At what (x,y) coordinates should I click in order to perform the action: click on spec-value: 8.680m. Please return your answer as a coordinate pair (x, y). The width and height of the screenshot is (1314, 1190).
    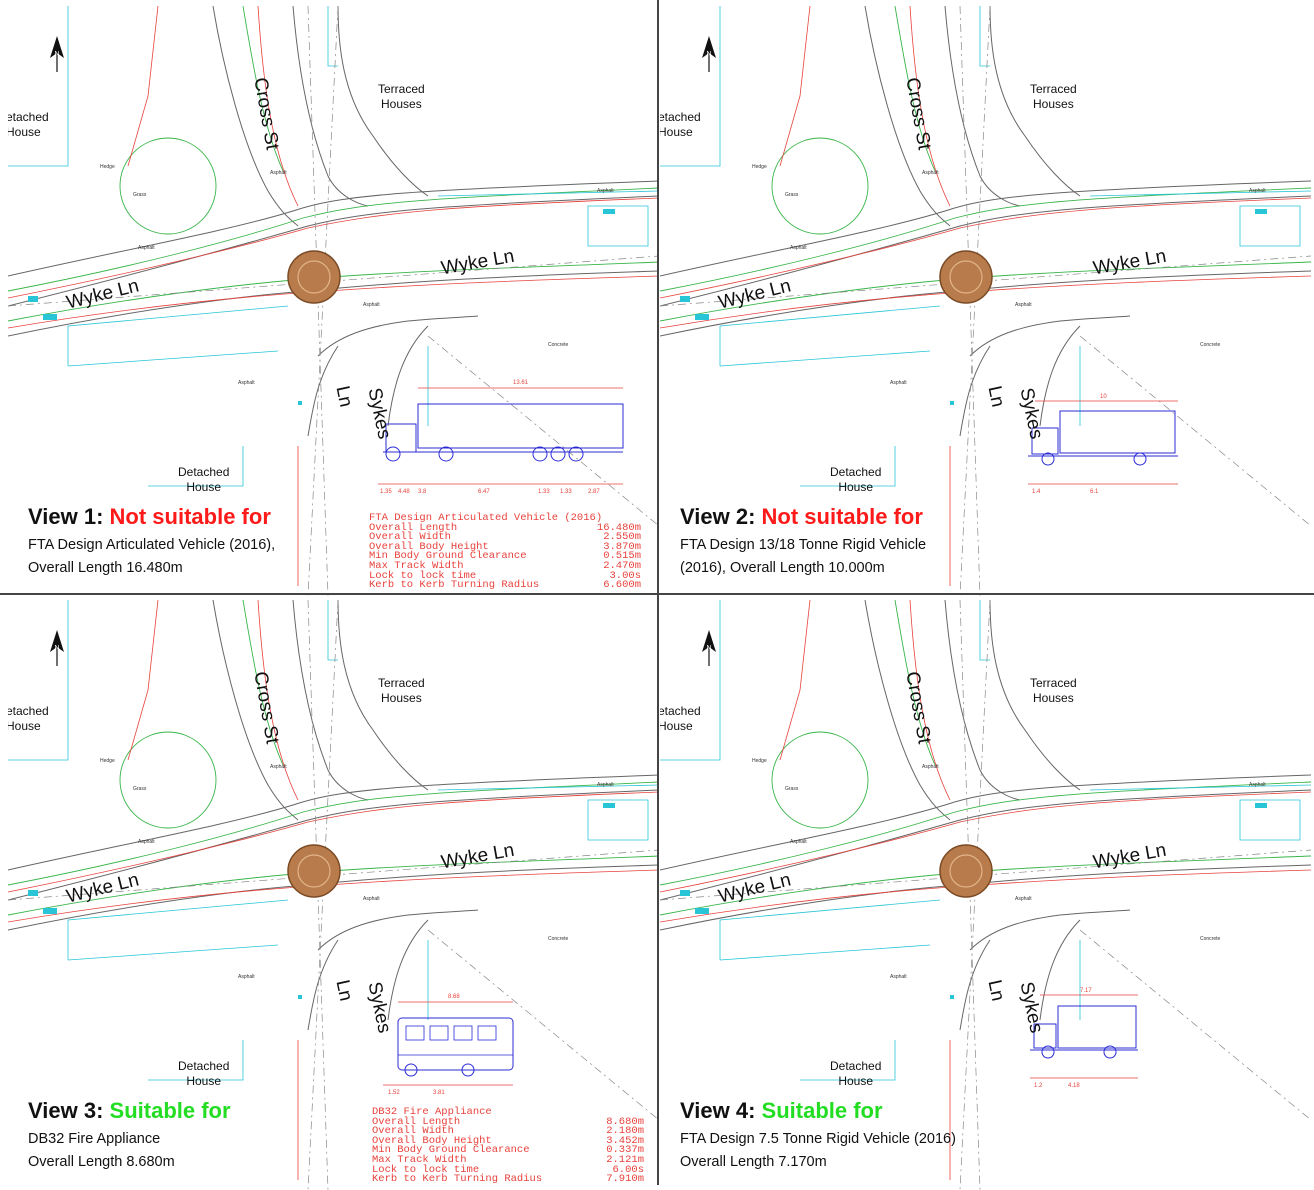
    Looking at the image, I should click on (625, 1121).